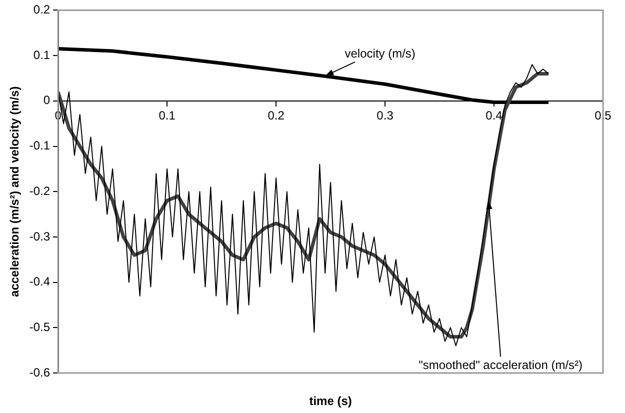 The height and width of the screenshot is (413, 625). I want to click on annotation: "smoothed" acceleration (m/s²), so click(500, 365).